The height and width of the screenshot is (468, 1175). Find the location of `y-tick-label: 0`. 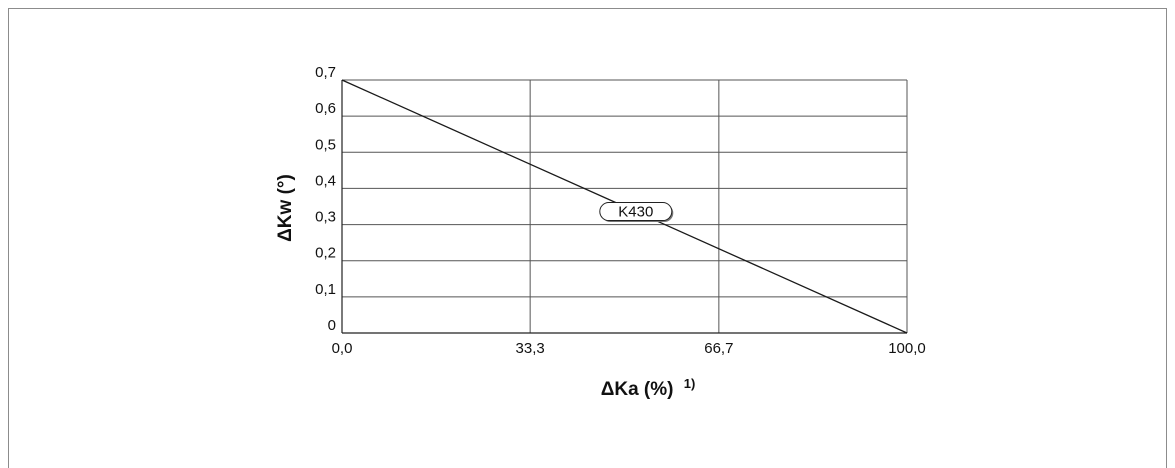

y-tick-label: 0 is located at coordinates (332, 325).